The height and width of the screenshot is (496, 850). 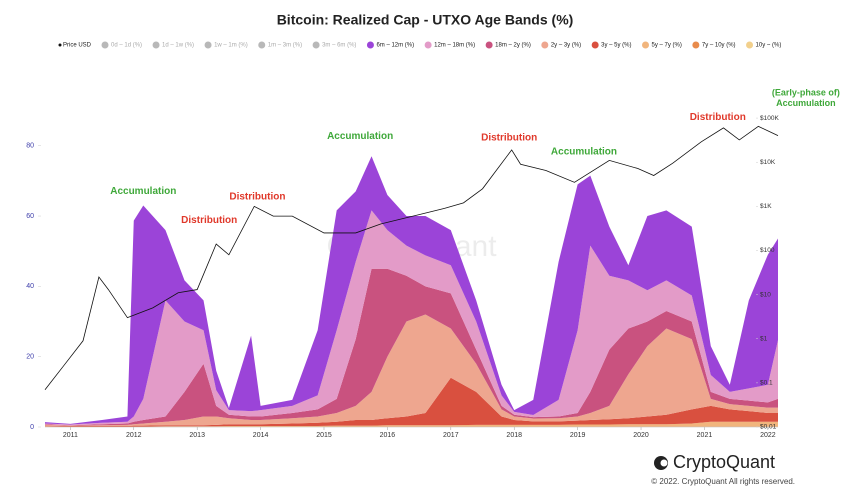 What do you see at coordinates (339, 46) in the screenshot?
I see `legend-label: 3m – 6m (%)` at bounding box center [339, 46].